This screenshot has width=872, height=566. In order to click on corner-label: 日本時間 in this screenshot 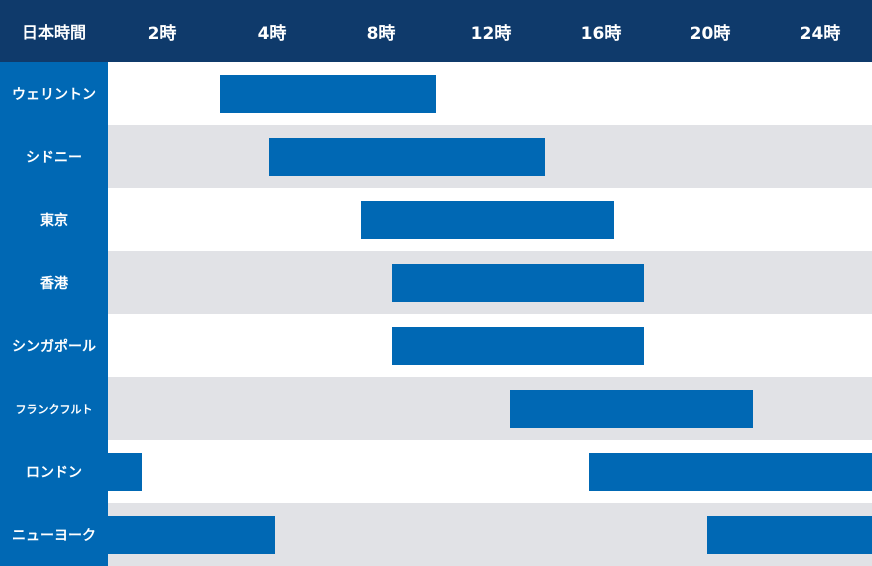, I will do `click(53, 32)`.